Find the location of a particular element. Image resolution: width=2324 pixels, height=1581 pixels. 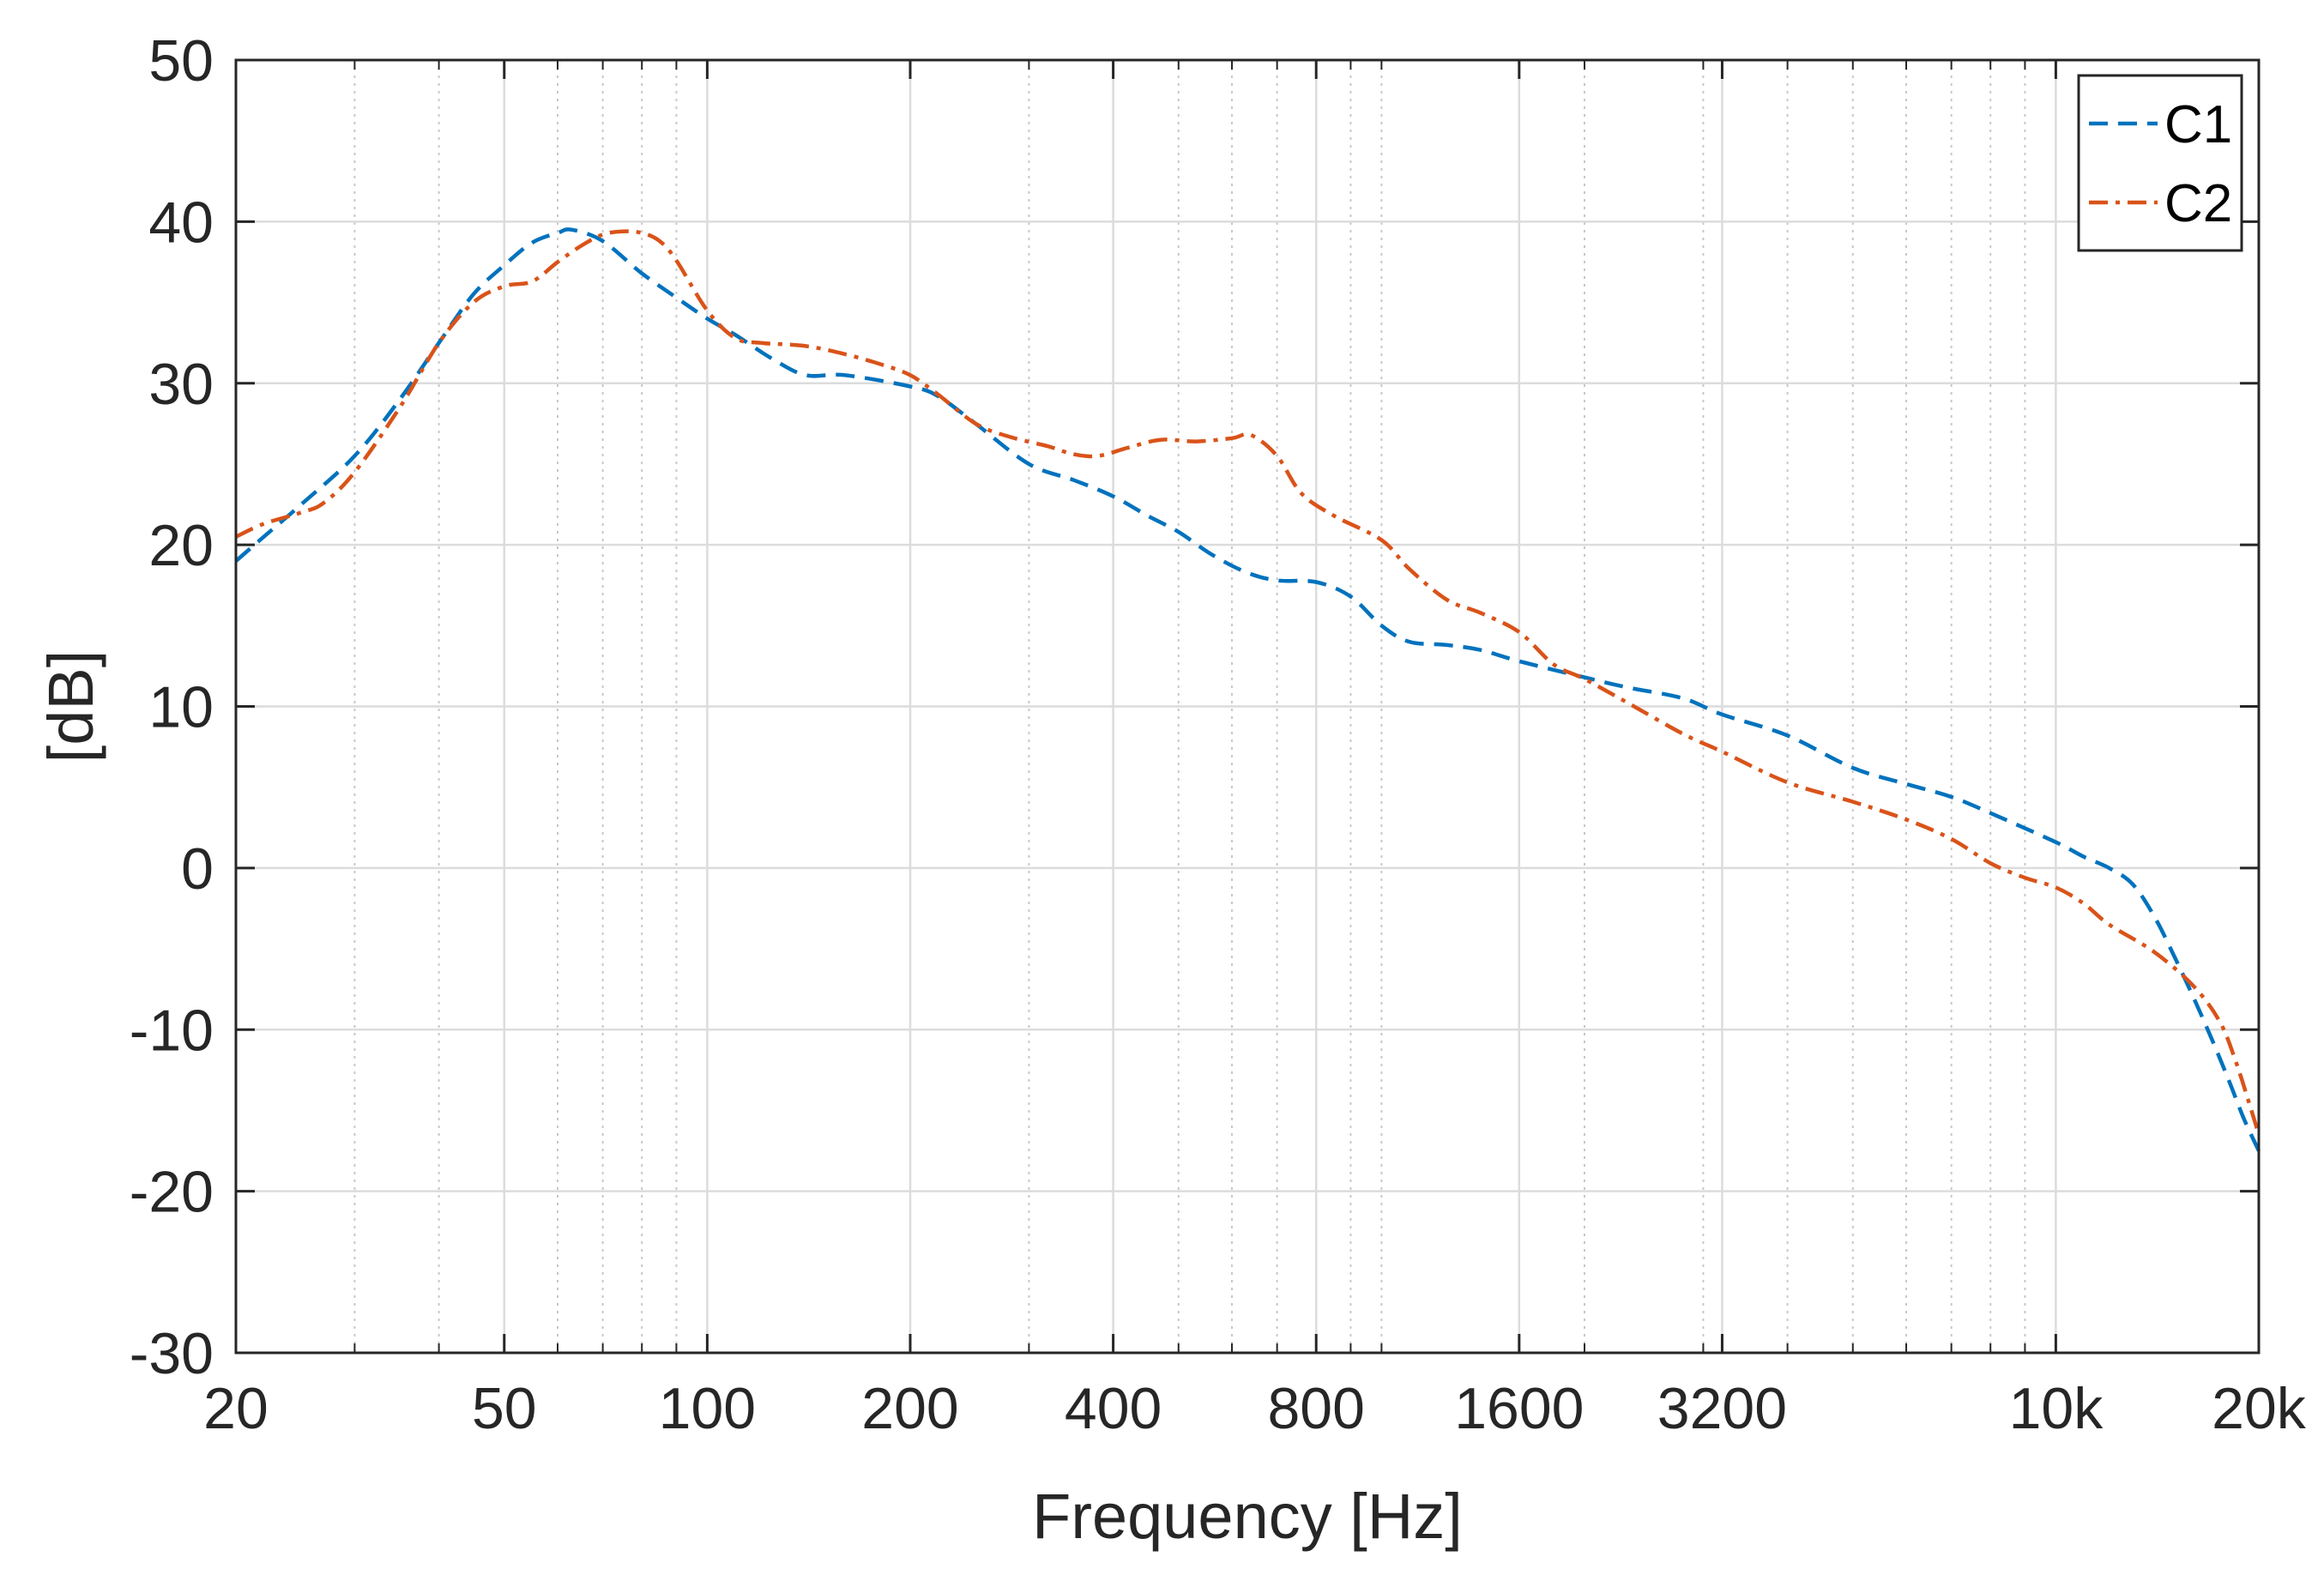

x-tick-label: 3200 is located at coordinates (1722, 1408).